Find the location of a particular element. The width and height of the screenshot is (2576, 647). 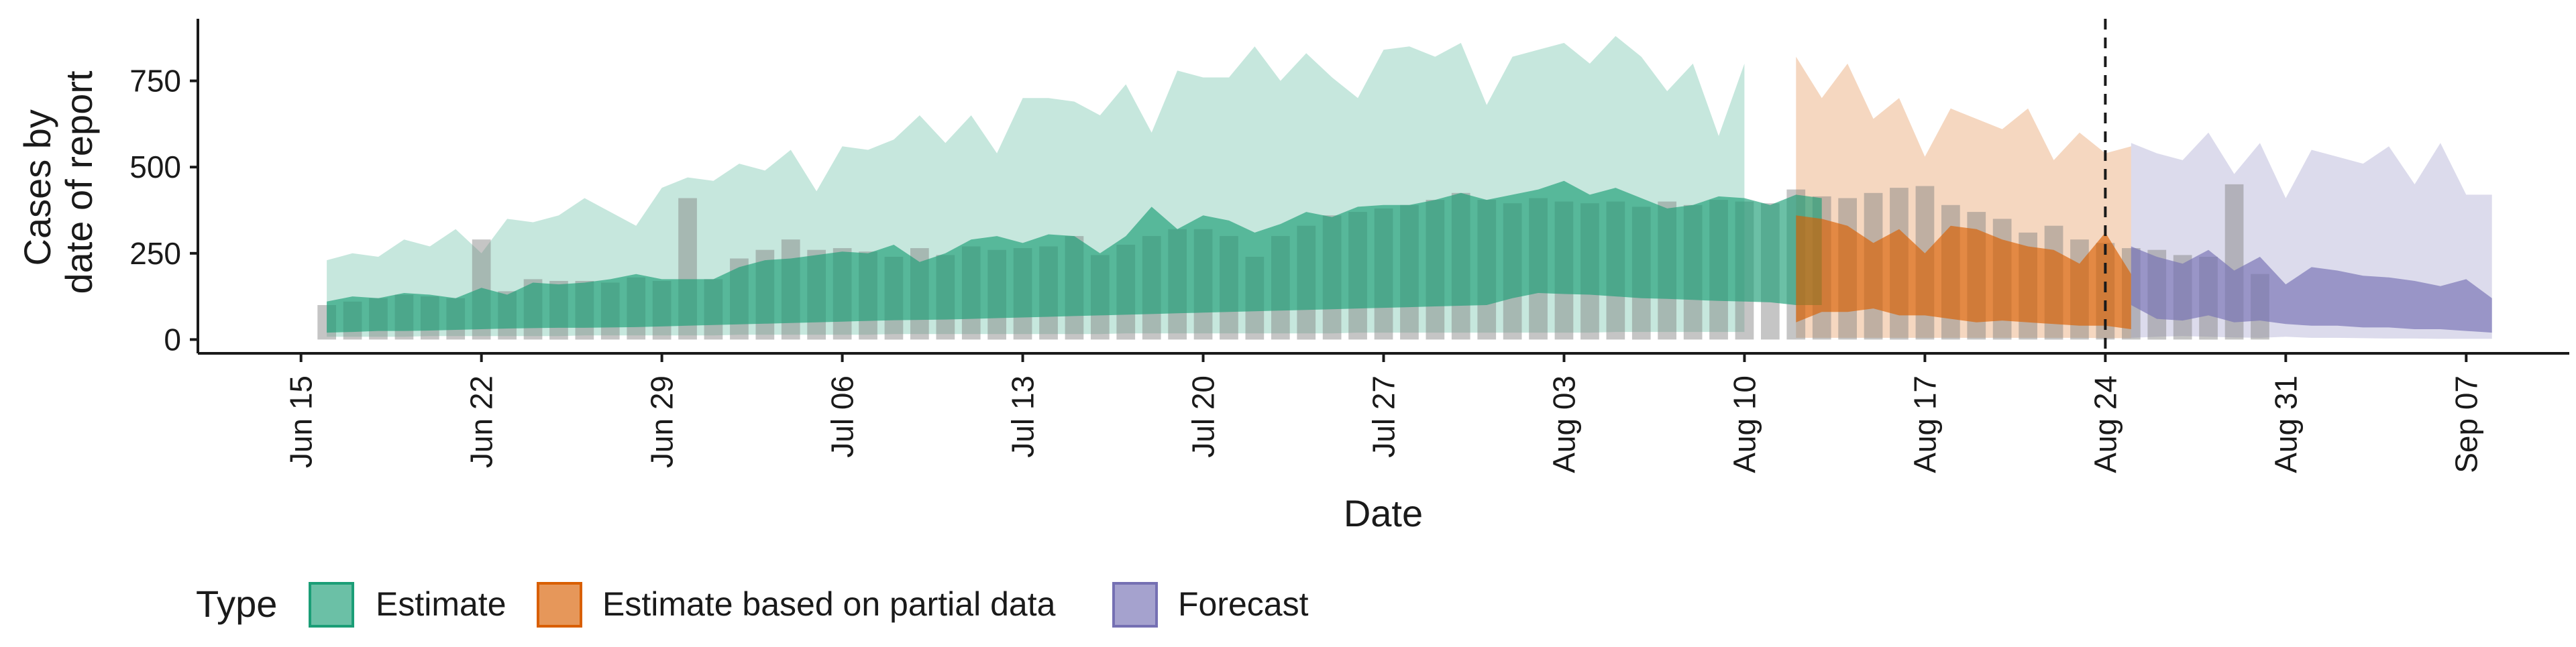

x-axis-title: Date is located at coordinates (1383, 513).